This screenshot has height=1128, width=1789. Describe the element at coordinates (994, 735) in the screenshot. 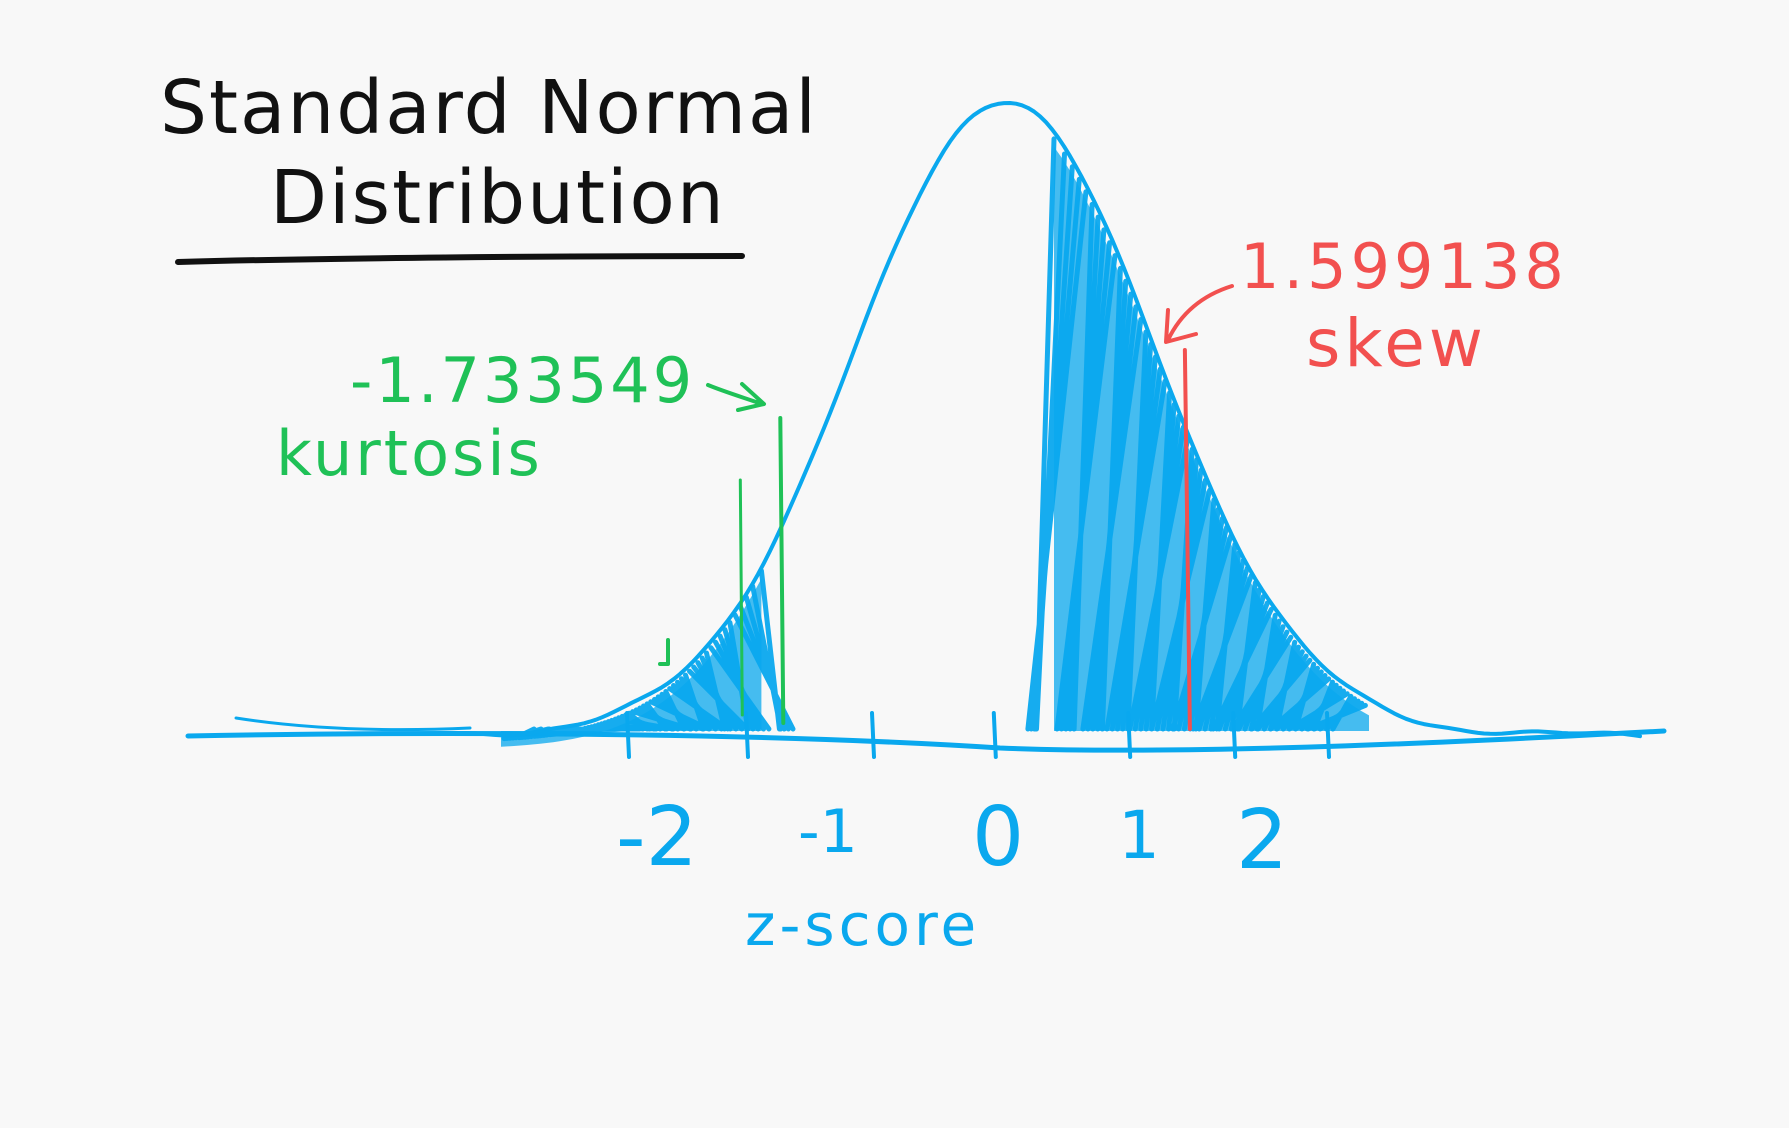

I see `tick-mid` at that location.